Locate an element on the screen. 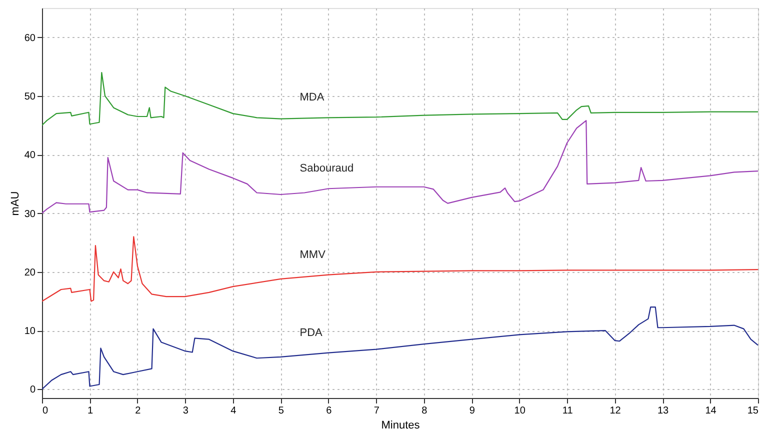  x-tick-label: 8 is located at coordinates (425, 411).